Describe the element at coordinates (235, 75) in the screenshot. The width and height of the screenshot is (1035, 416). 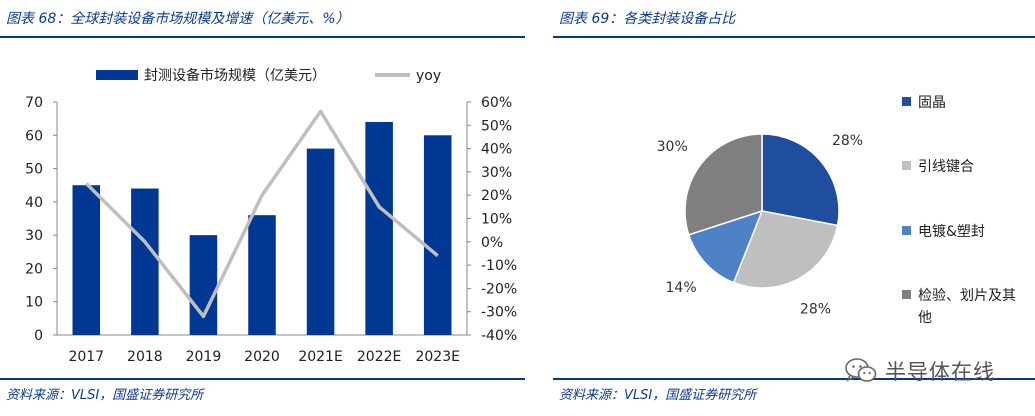
I see `legend-label-bar: 封测设备市场规模（亿美元）` at that location.